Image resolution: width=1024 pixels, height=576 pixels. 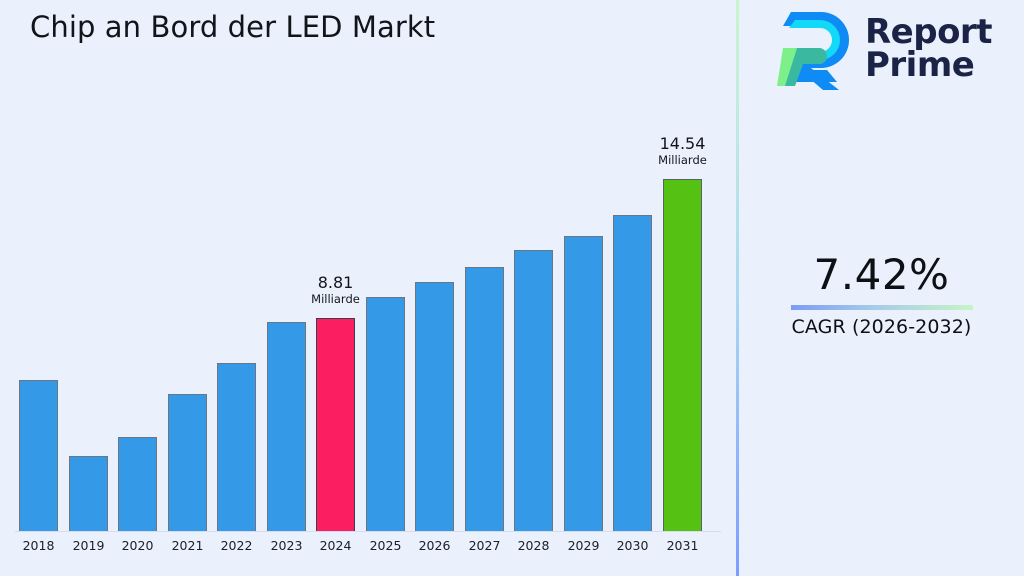 I want to click on brand-logo: Report Prime, so click(x=883, y=49).